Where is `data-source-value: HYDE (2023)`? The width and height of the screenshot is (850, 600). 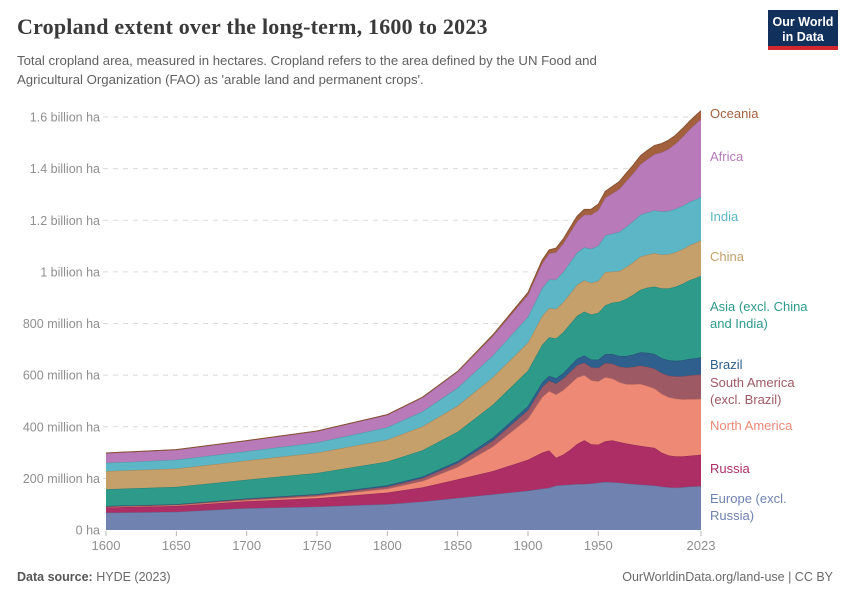
data-source-value: HYDE (2023) is located at coordinates (133, 577).